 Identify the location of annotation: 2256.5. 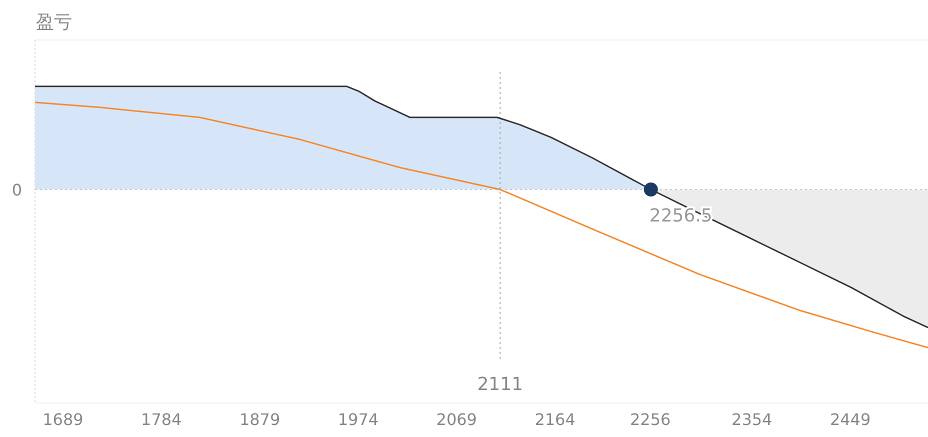
(680, 216).